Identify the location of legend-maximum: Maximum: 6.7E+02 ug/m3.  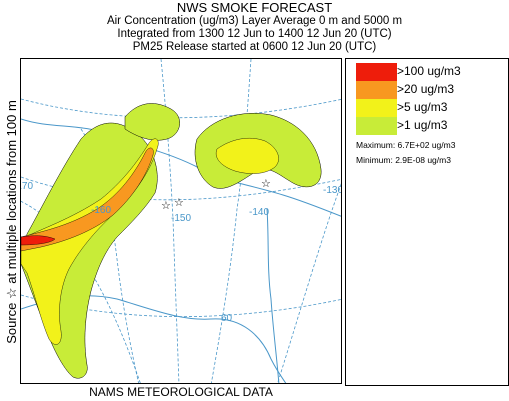
(406, 145).